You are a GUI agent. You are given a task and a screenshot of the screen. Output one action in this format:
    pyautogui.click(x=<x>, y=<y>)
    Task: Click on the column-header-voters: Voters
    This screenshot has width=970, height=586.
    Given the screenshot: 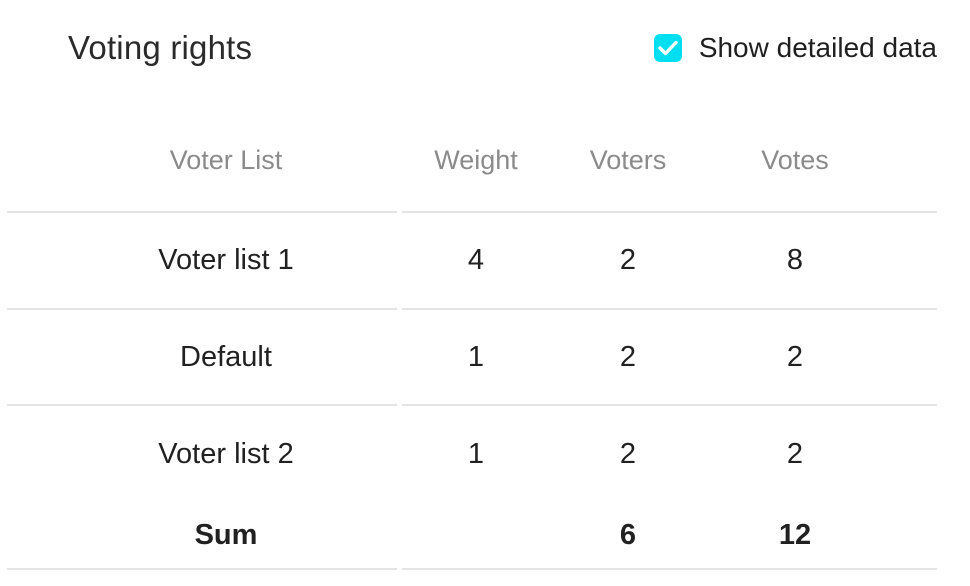 What is the action you would take?
    pyautogui.click(x=628, y=160)
    